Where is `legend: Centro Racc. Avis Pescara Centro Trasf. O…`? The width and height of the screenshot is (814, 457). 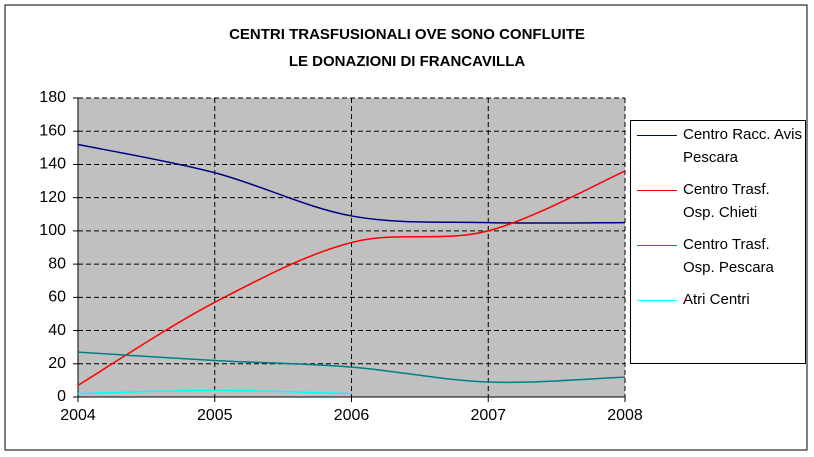 legend: Centro Racc. Avis Pescara Centro Trasf. O… is located at coordinates (718, 242).